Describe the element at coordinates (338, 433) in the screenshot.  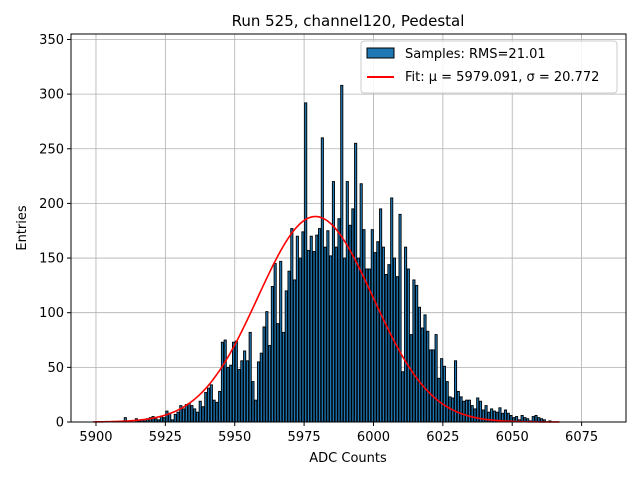
I see `x-axis-ticks: 5900 5925 5950 5975 6000 6025 6050 6075` at that location.